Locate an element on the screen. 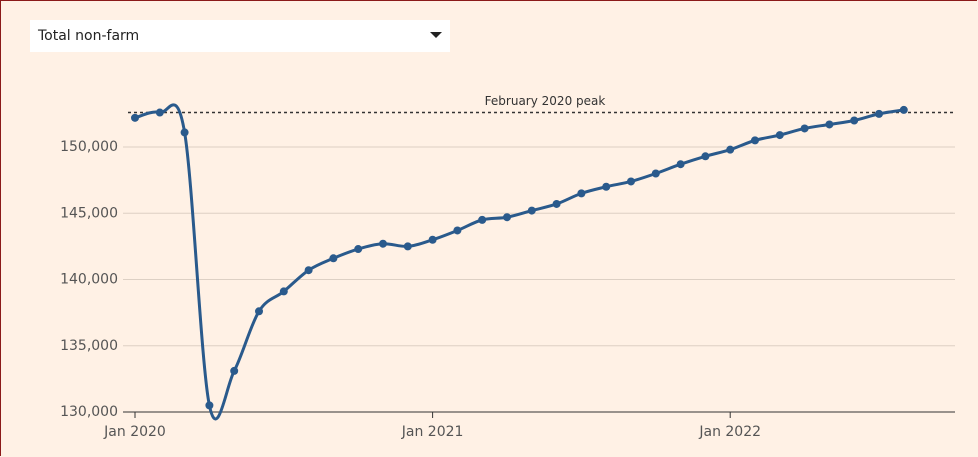 The image size is (978, 457). y-tick-label: 130,000 is located at coordinates (89, 412).